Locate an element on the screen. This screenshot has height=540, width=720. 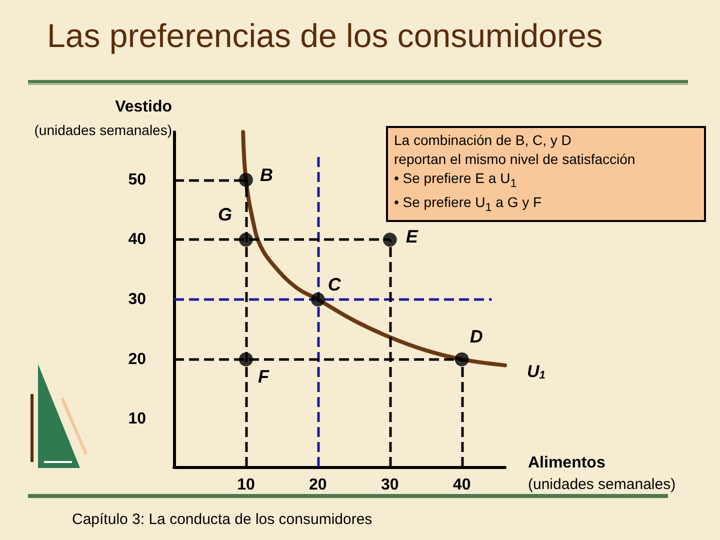
x-tick-label: 30 is located at coordinates (389, 485).